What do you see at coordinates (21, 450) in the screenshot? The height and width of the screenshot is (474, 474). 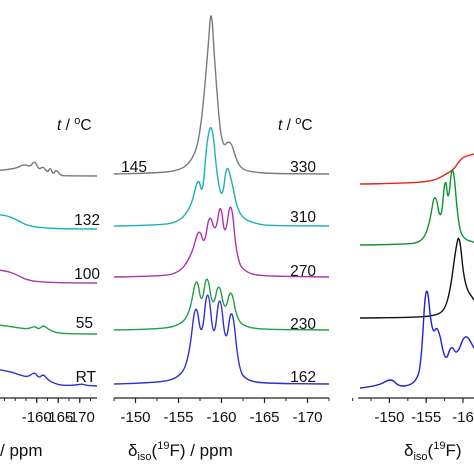 I see `x-axis-title: / ppm` at bounding box center [21, 450].